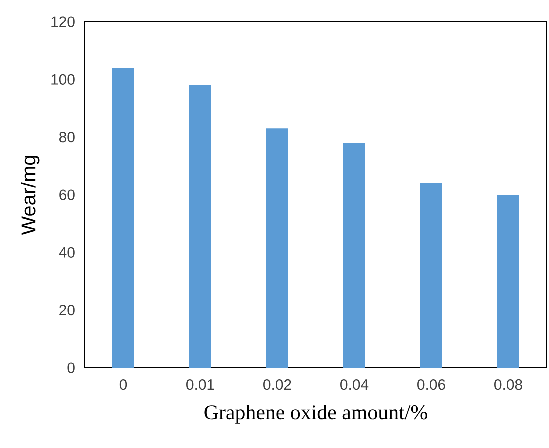 Image resolution: width=549 pixels, height=448 pixels. I want to click on y-tick-label: 20, so click(67, 310).